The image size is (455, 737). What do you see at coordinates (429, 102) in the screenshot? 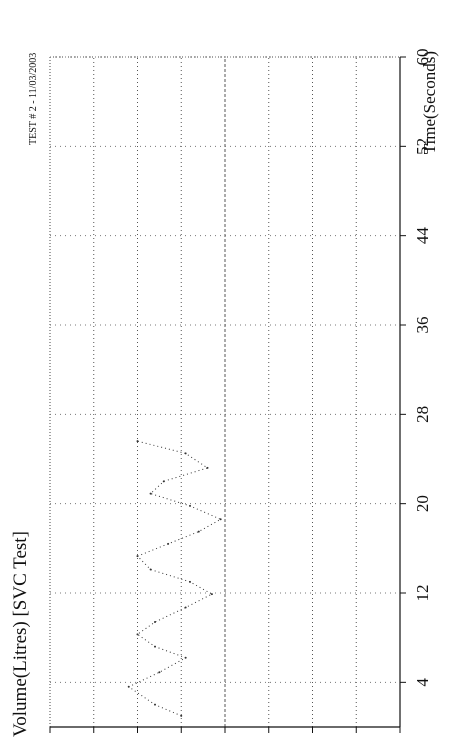
I see `x-axis-label: Time(Seconds)` at bounding box center [429, 102].